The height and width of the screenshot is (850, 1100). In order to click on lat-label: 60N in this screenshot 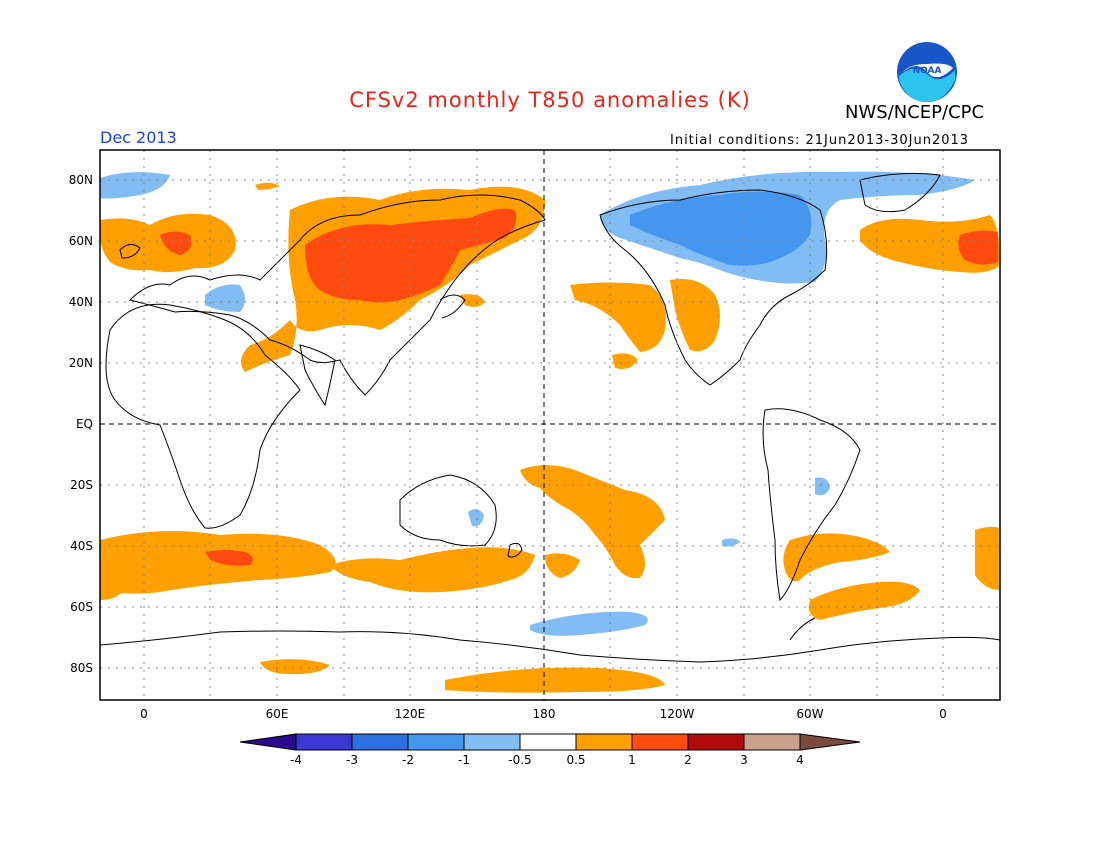, I will do `click(81, 241)`.